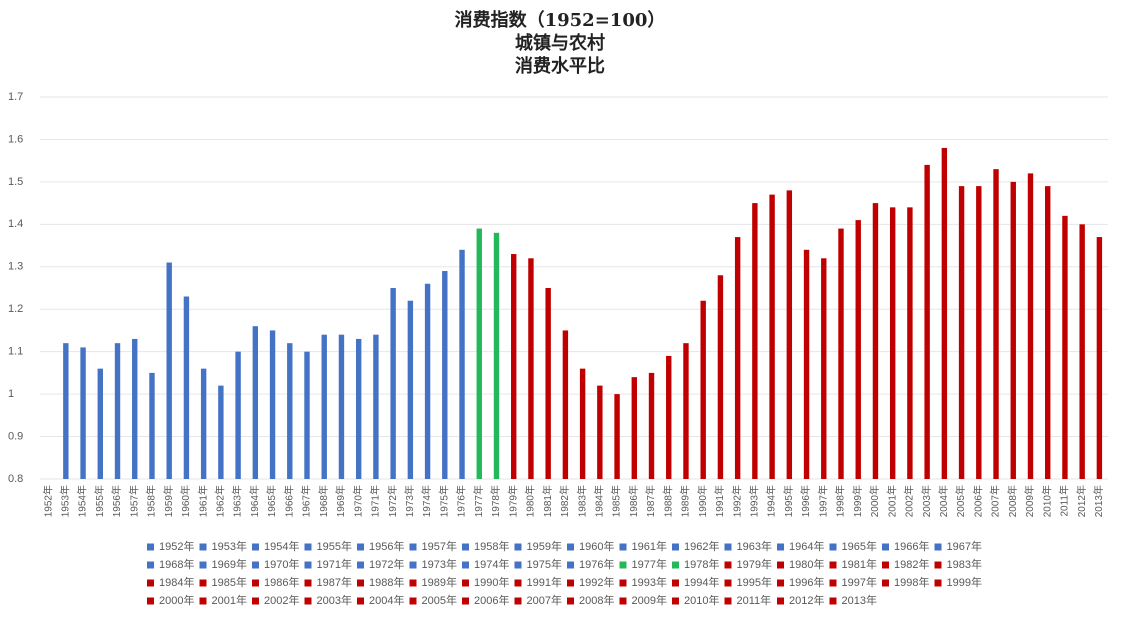  I want to click on legend-label: 1975年, so click(544, 564).